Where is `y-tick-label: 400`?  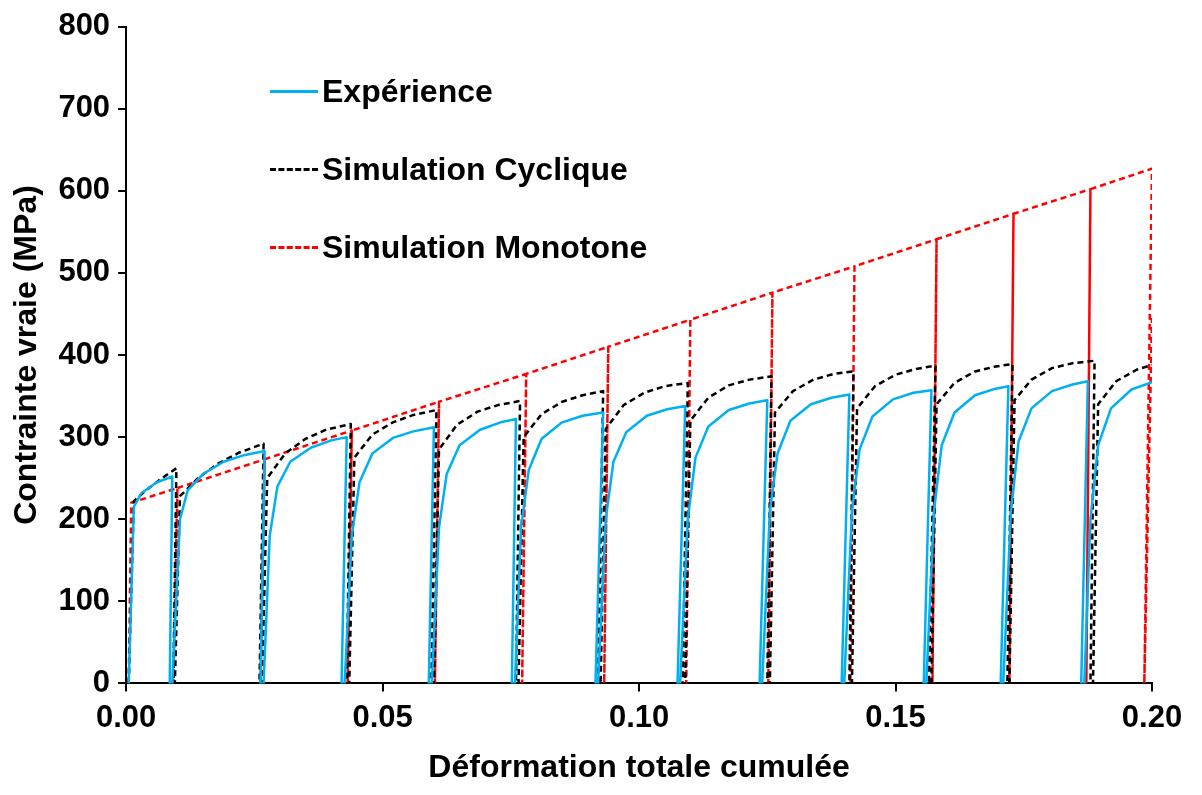
y-tick-label: 400 is located at coordinates (84, 353).